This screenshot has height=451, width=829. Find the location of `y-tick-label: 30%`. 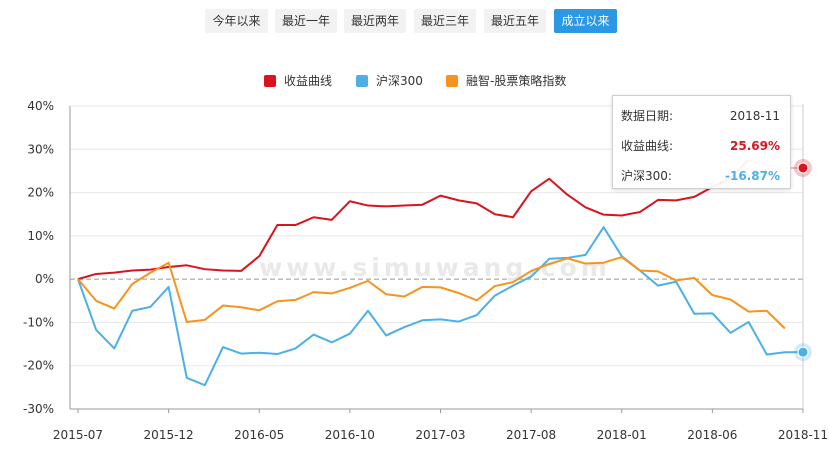

y-tick-label: 30% is located at coordinates (40, 149).